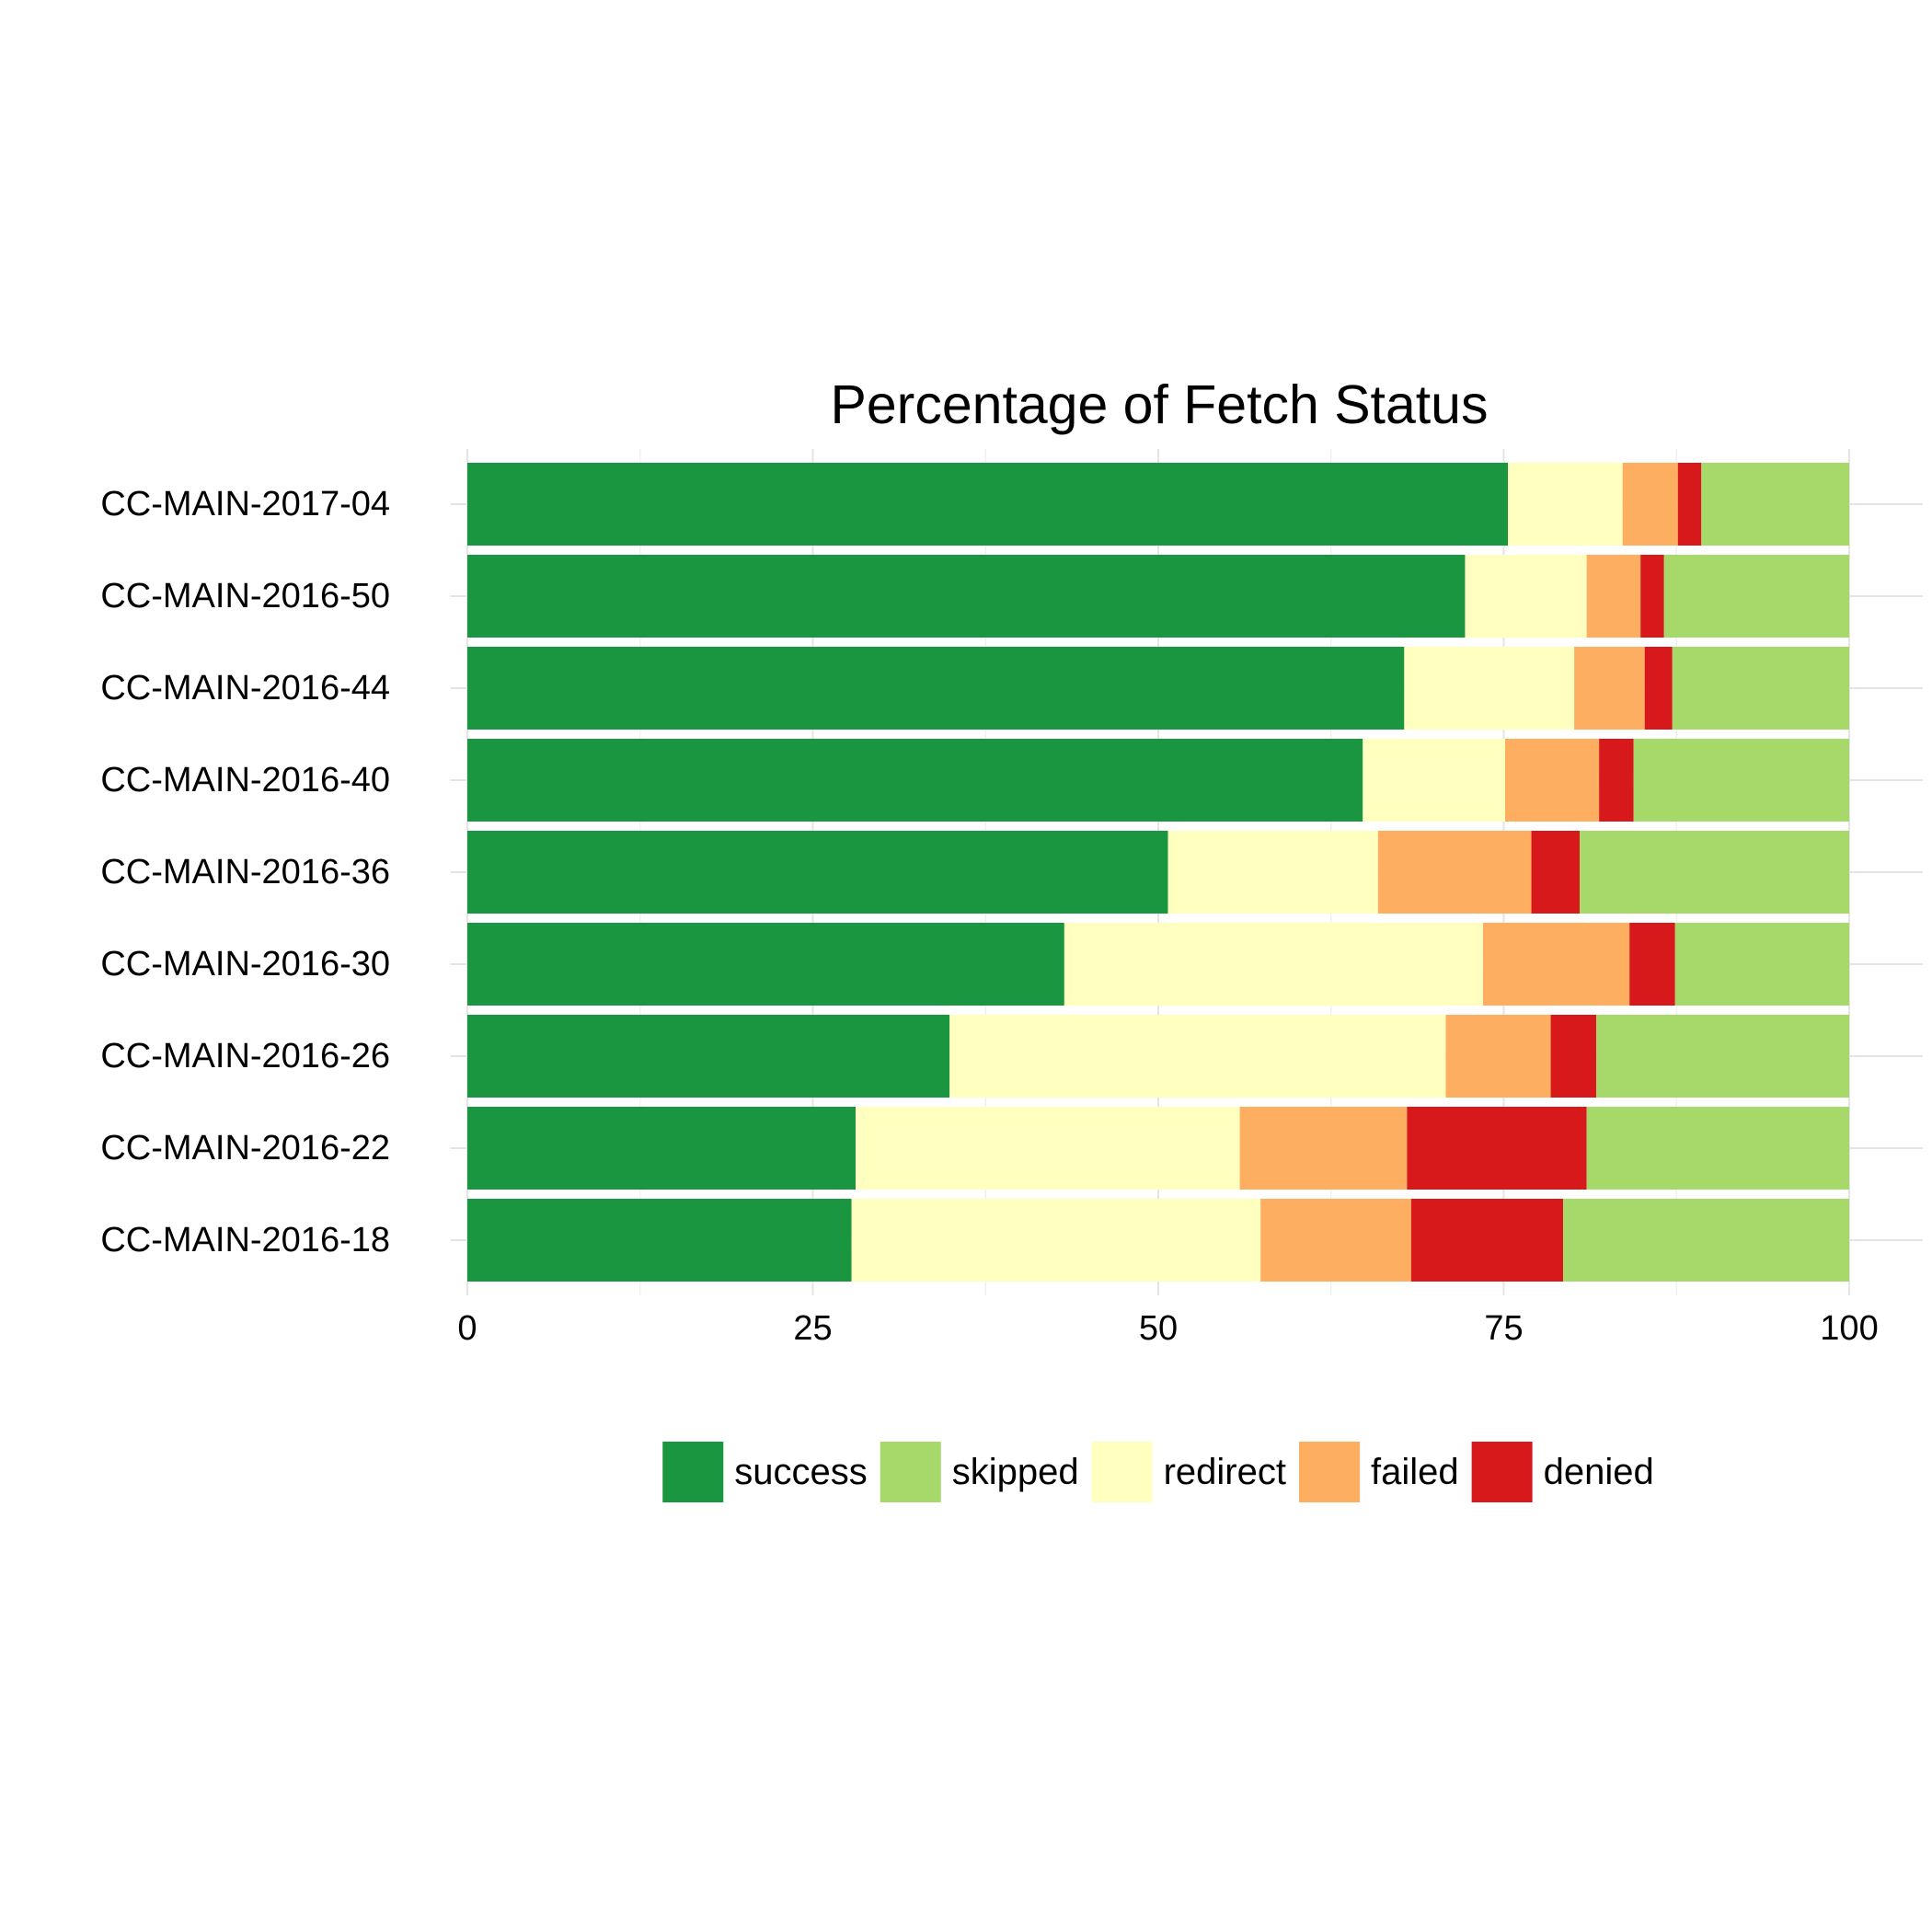 Image resolution: width=1932 pixels, height=1932 pixels. I want to click on y-tick-label: CC-MAIN-2017-04, so click(245, 504).